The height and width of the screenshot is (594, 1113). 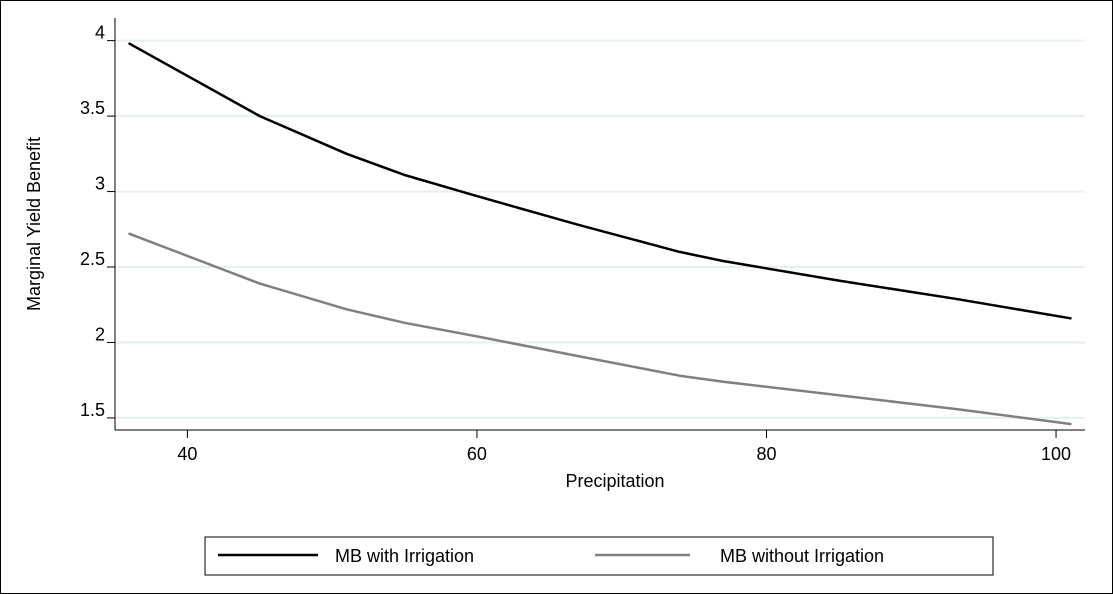 I want to click on y-tick-label: 2.5, so click(x=92, y=259).